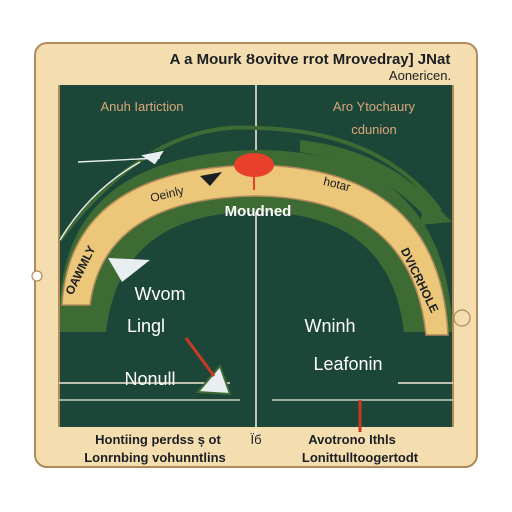  I want to click on title-line-2: Aonericen., so click(420, 75).